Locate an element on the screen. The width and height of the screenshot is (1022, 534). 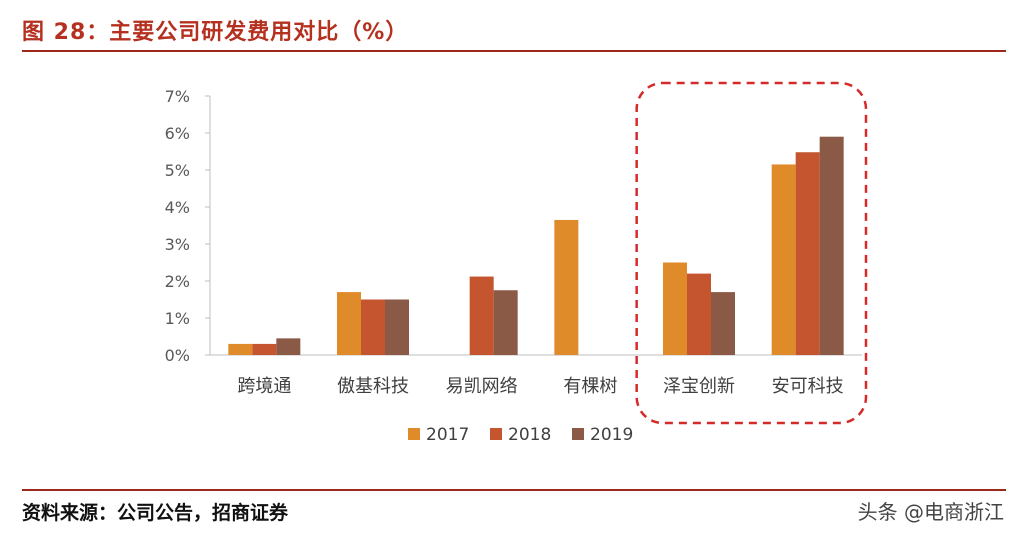
y-tick-label: 4% is located at coordinates (177, 207).